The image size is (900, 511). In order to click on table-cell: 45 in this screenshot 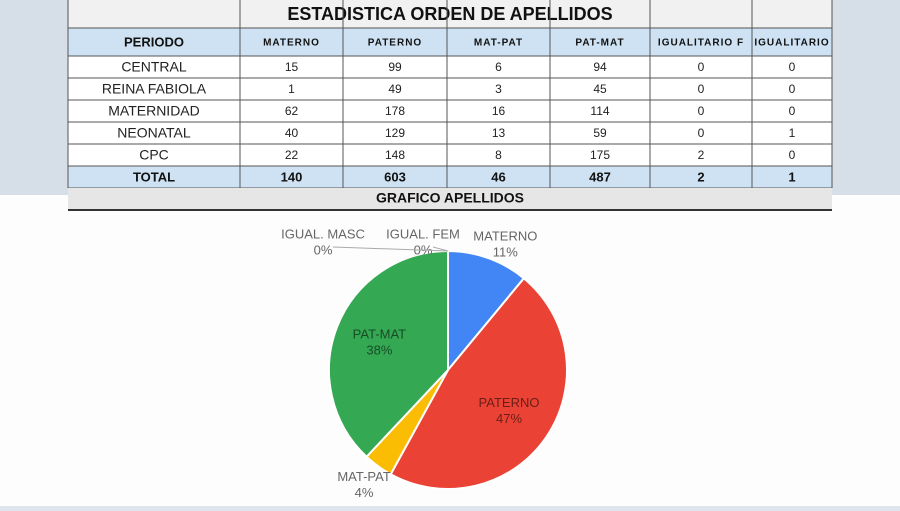, I will do `click(600, 89)`.